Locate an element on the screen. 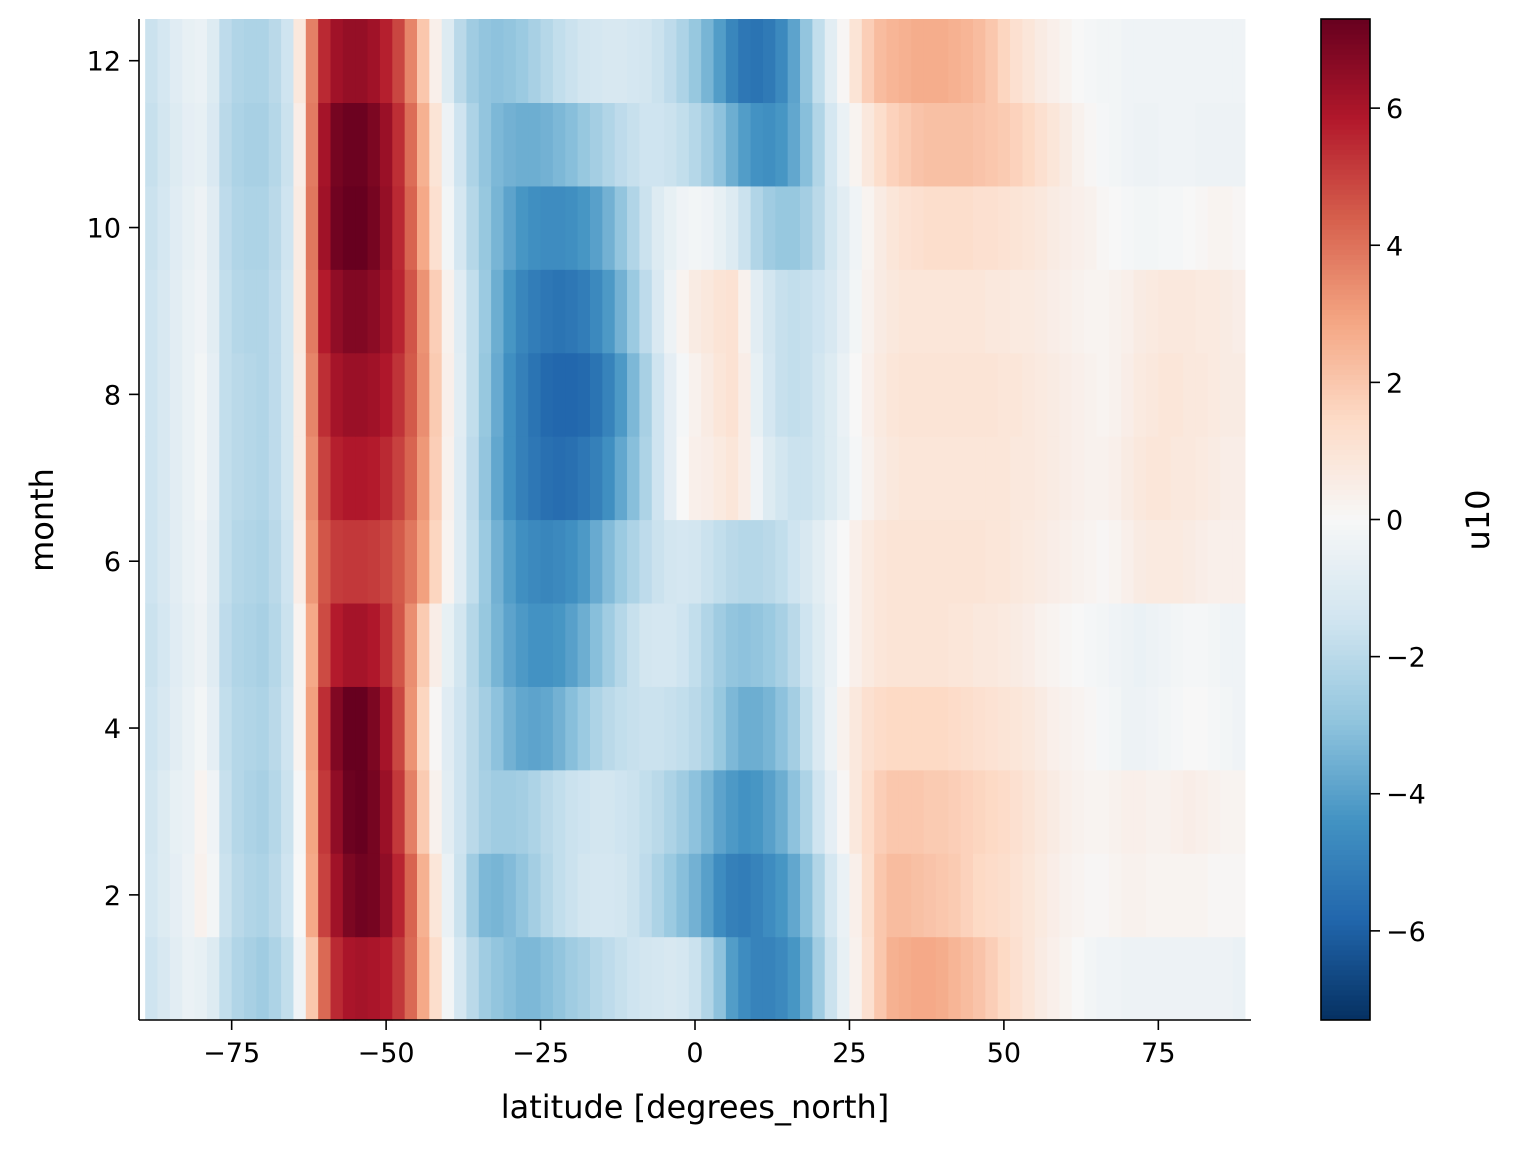 This screenshot has height=1150, width=1517. y-tick-label: 2 is located at coordinates (112, 896).